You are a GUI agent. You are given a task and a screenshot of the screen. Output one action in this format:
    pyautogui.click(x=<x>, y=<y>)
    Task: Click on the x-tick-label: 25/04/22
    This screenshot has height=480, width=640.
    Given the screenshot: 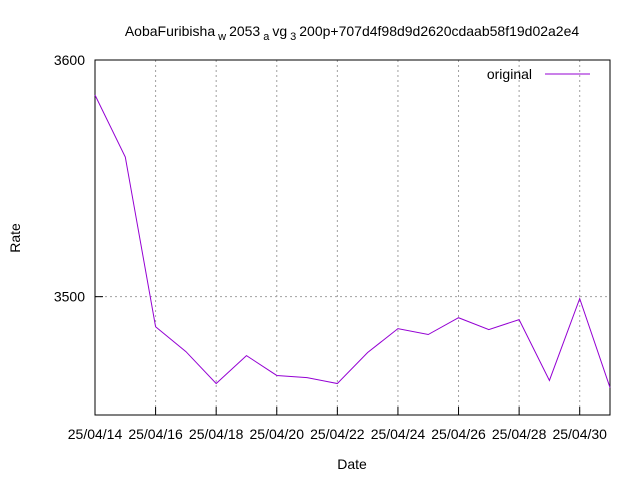 What is the action you would take?
    pyautogui.click(x=337, y=434)
    